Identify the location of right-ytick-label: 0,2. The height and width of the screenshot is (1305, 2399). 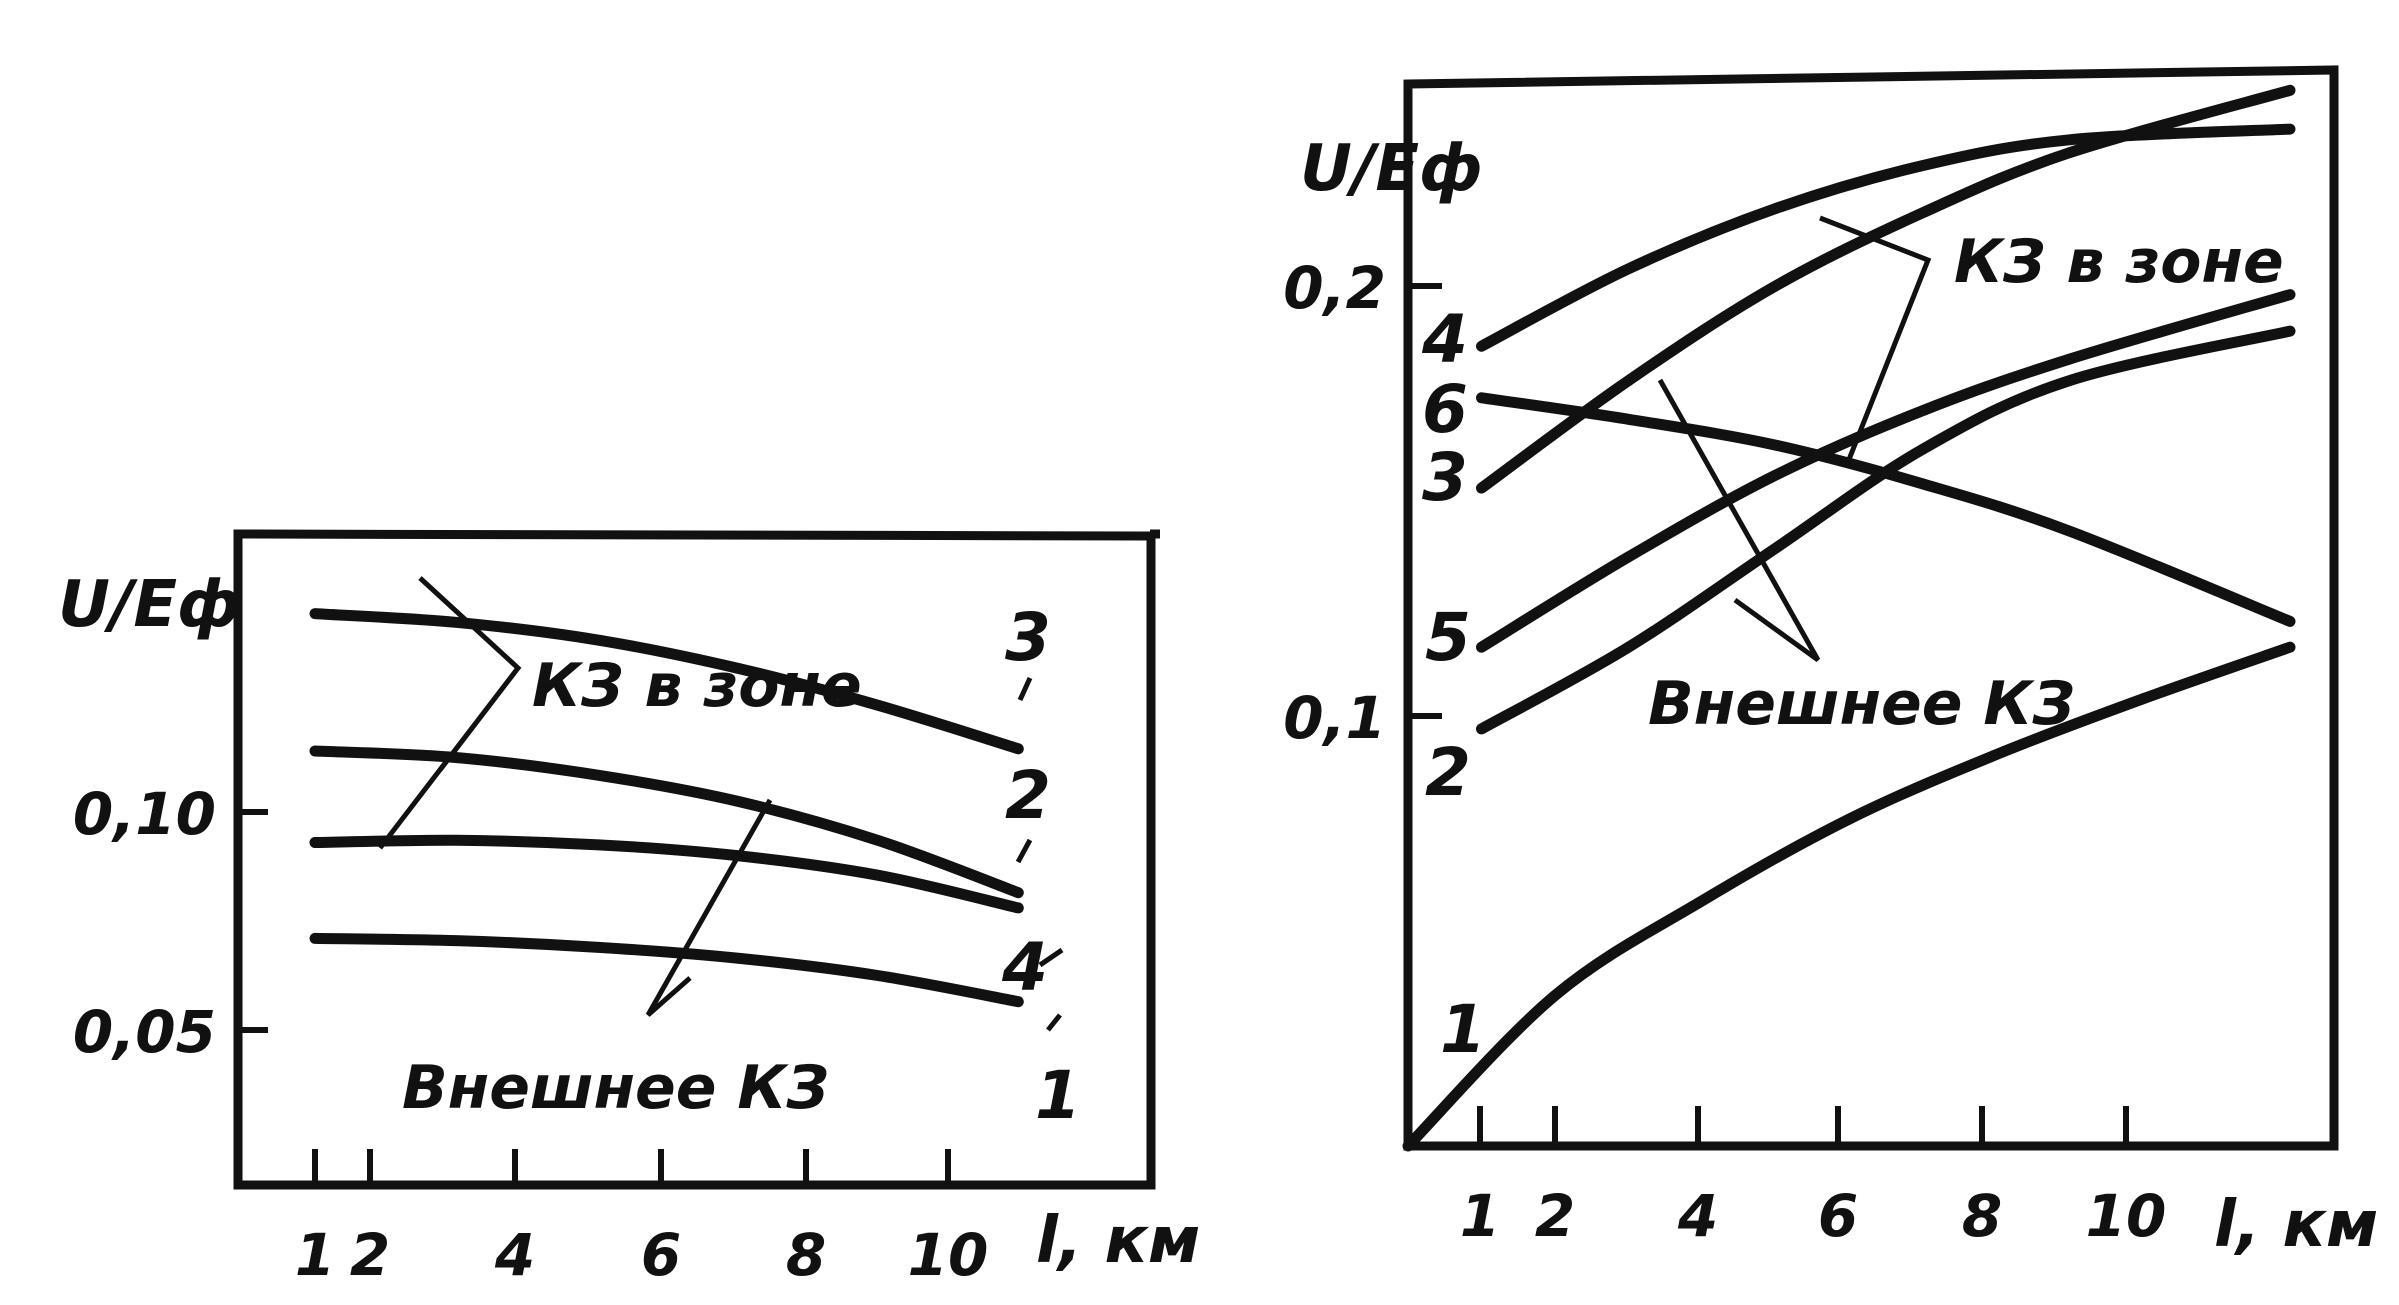
(1334, 288).